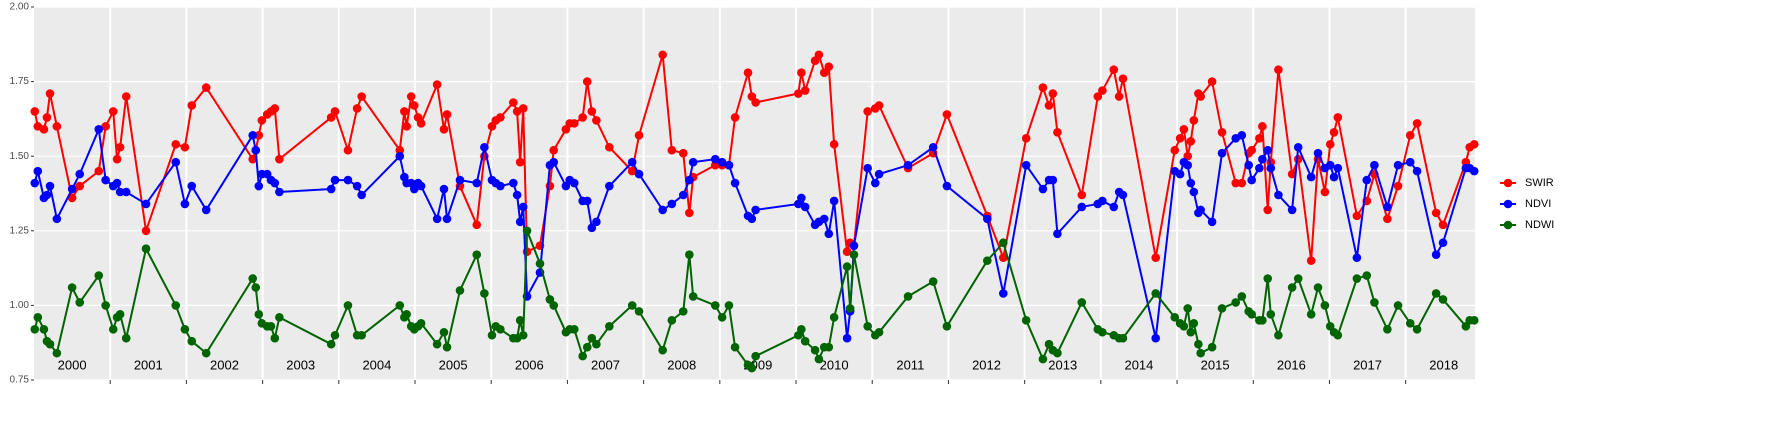  I want to click on x-tick-label: 2012, so click(986, 364).